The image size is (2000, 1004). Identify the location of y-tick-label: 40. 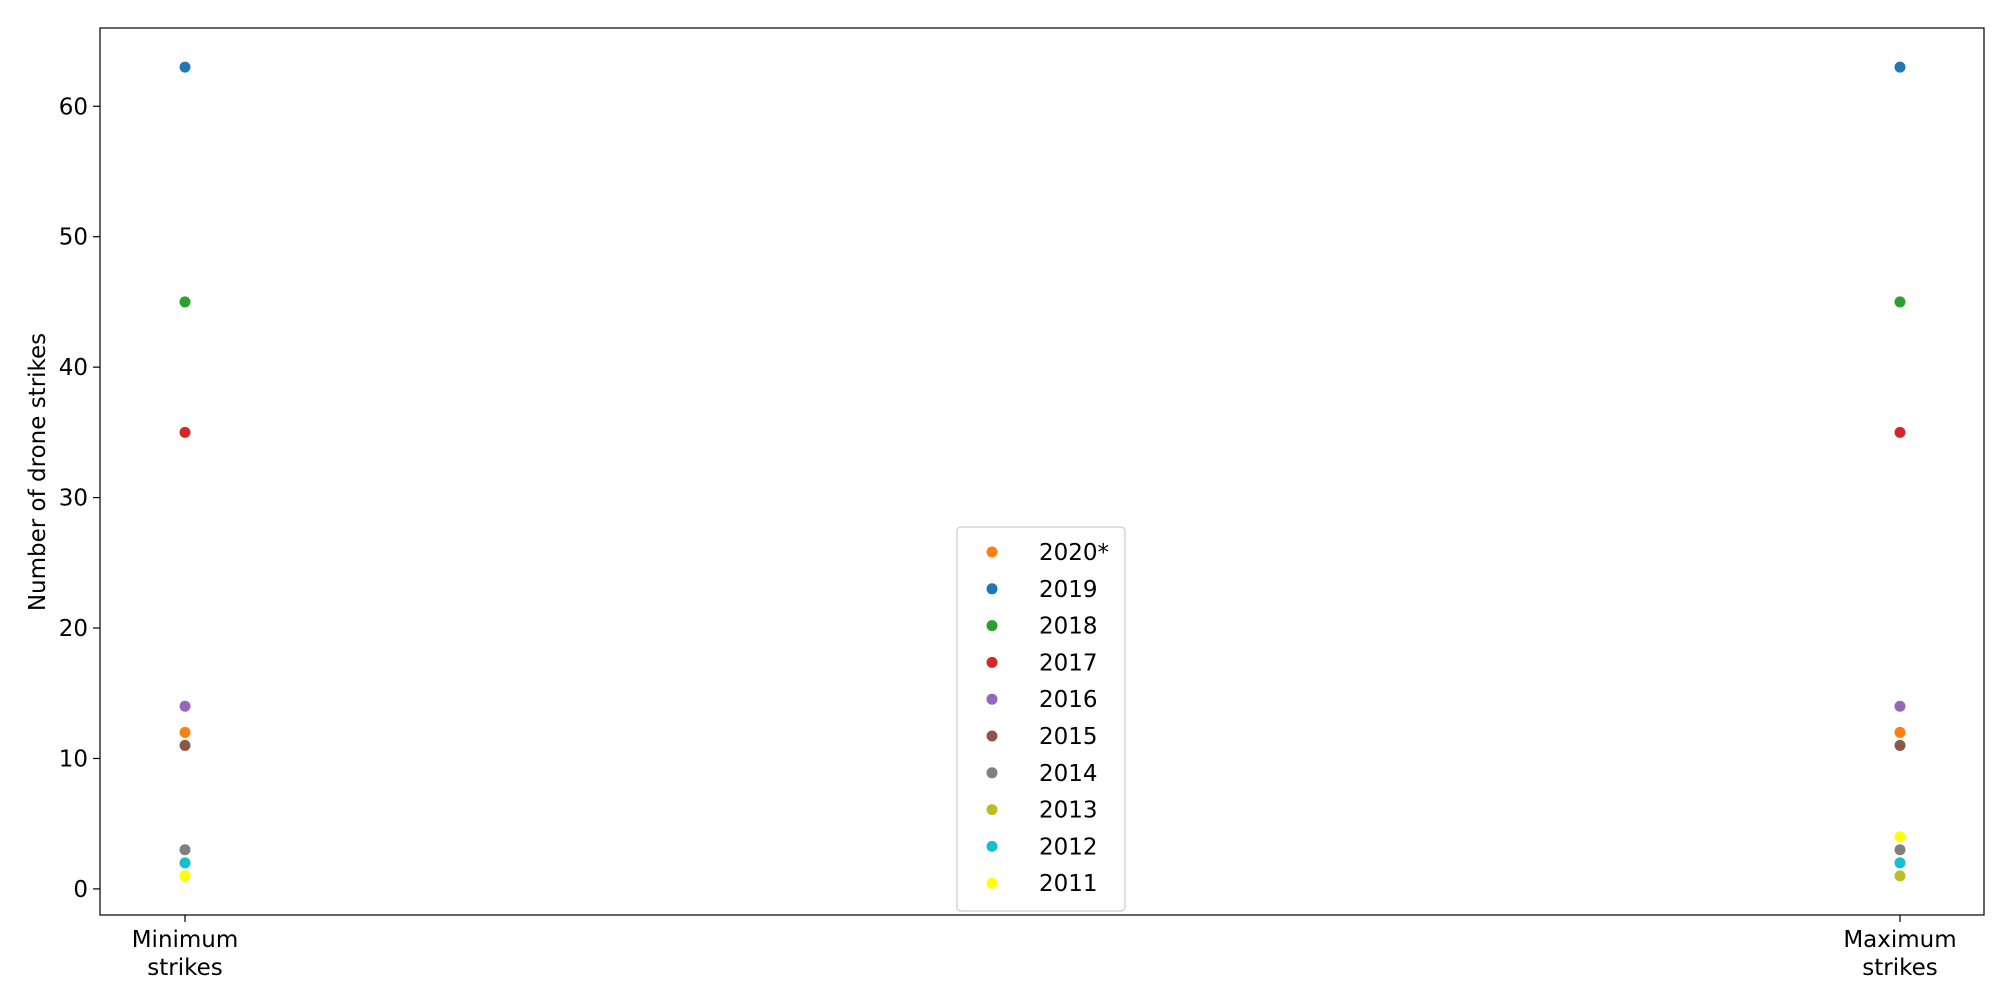
(73, 368).